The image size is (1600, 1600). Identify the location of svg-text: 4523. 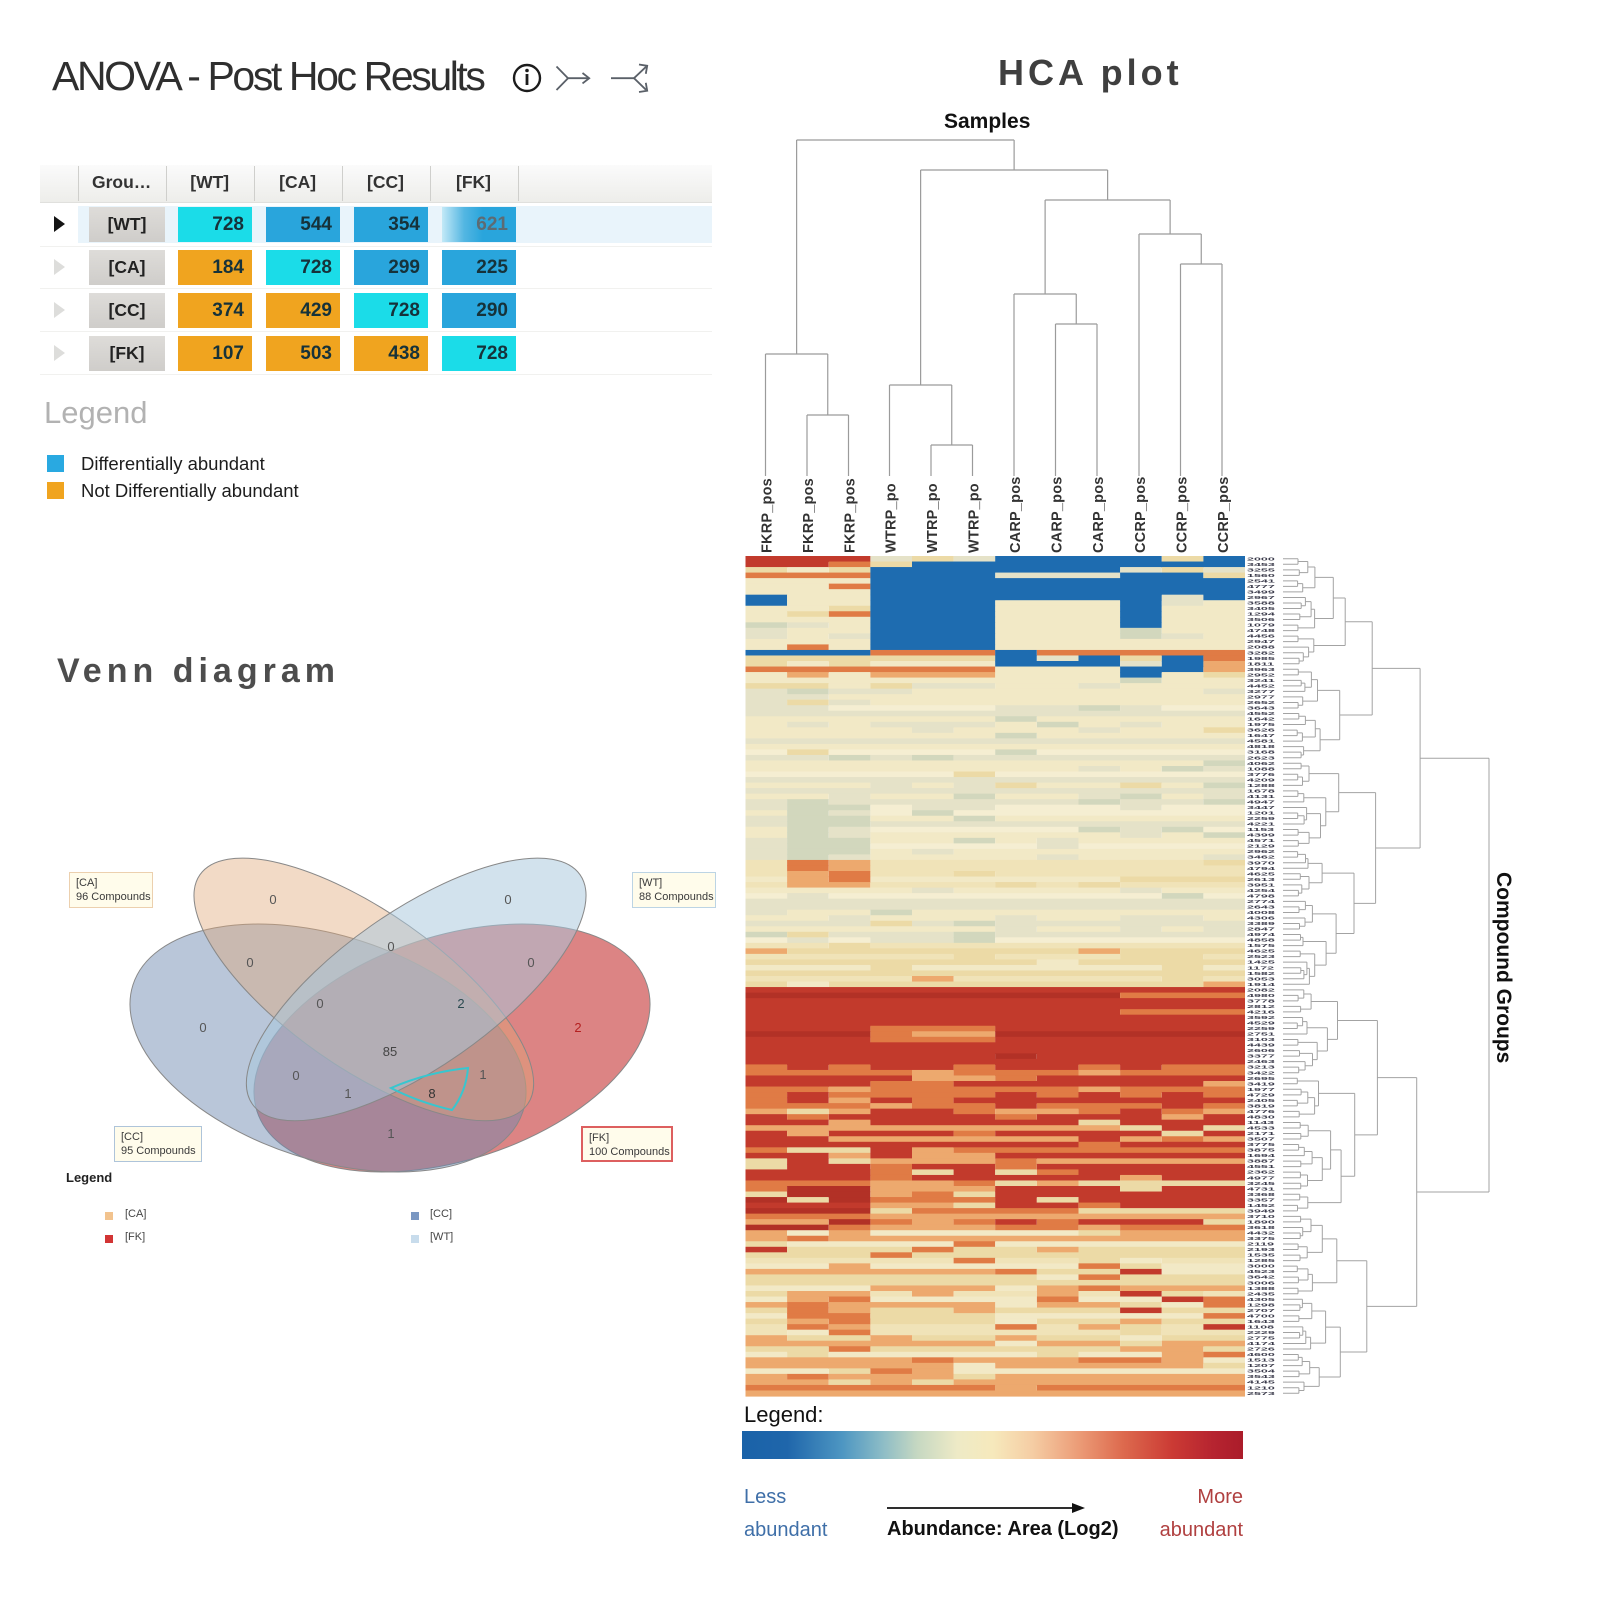
(1261, 1271).